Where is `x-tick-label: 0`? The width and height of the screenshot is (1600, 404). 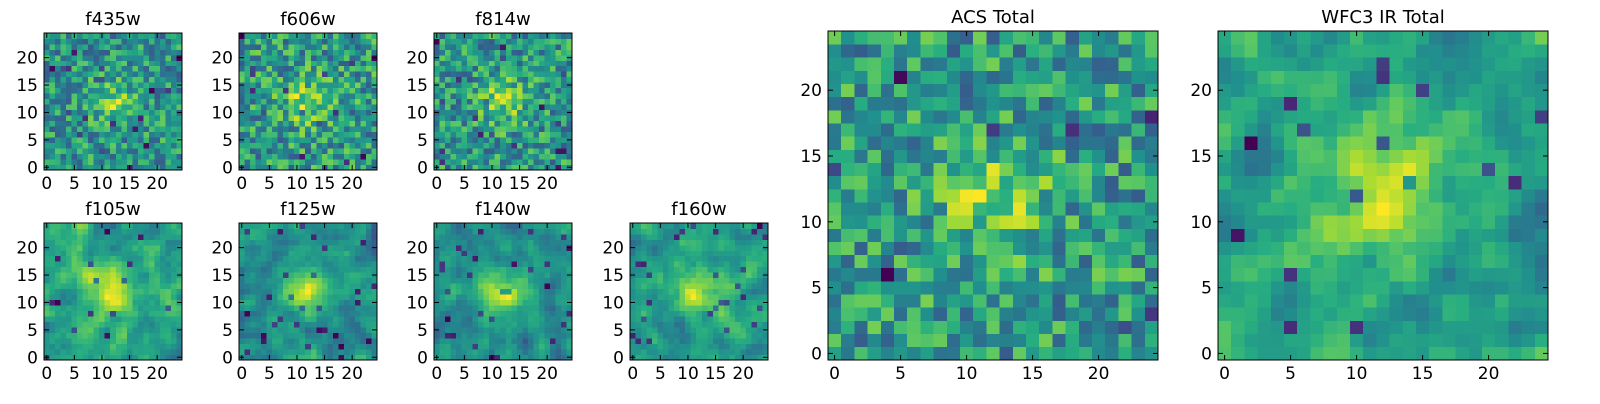 x-tick-label: 0 is located at coordinates (46, 184).